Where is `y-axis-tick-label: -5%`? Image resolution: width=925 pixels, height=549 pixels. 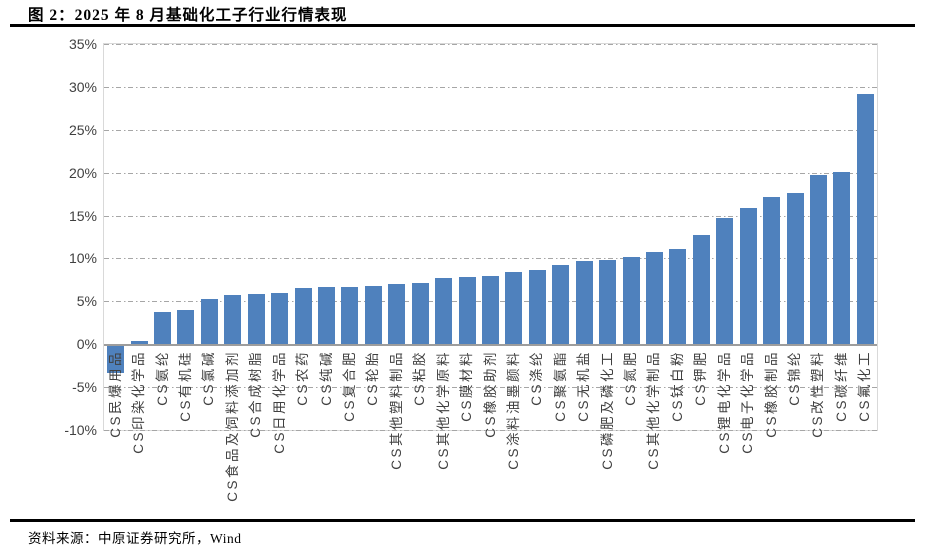 y-axis-tick-label: -5% is located at coordinates (84, 387).